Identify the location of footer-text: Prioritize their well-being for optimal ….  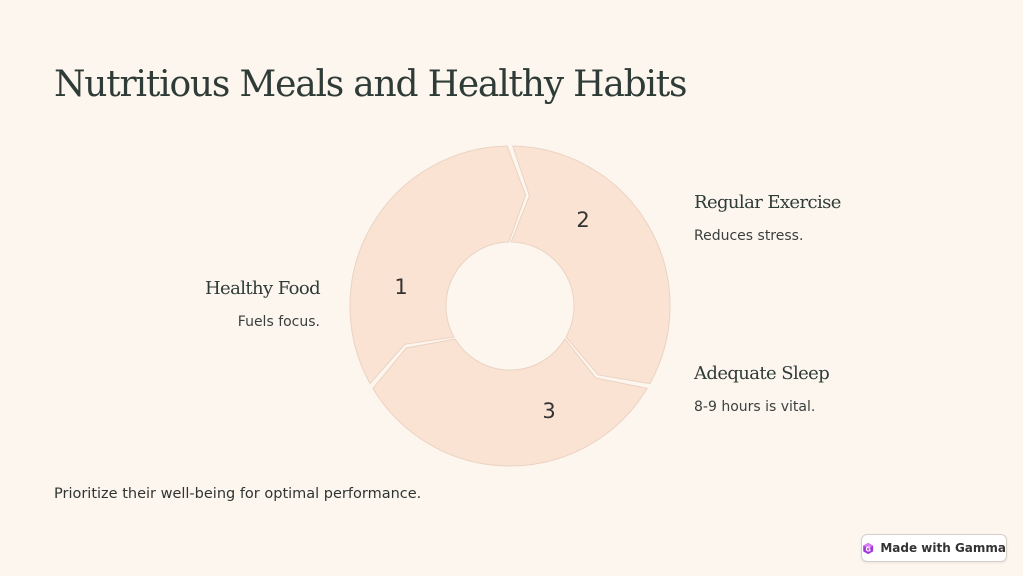
(238, 494).